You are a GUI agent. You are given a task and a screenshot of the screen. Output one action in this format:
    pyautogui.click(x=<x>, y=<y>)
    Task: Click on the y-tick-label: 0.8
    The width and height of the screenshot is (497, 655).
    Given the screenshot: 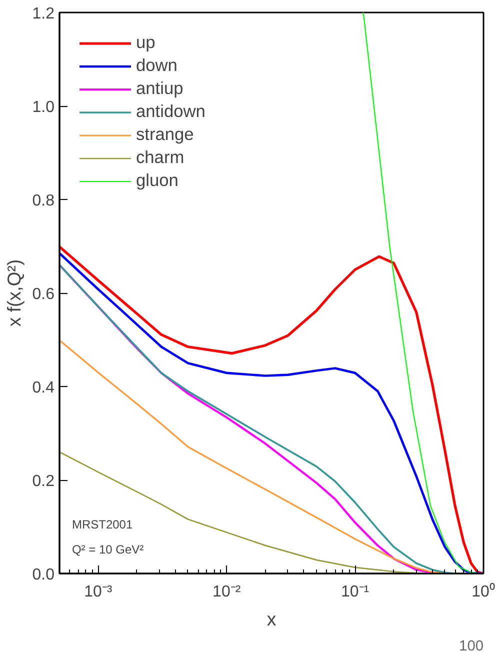 What is the action you would take?
    pyautogui.click(x=43, y=201)
    